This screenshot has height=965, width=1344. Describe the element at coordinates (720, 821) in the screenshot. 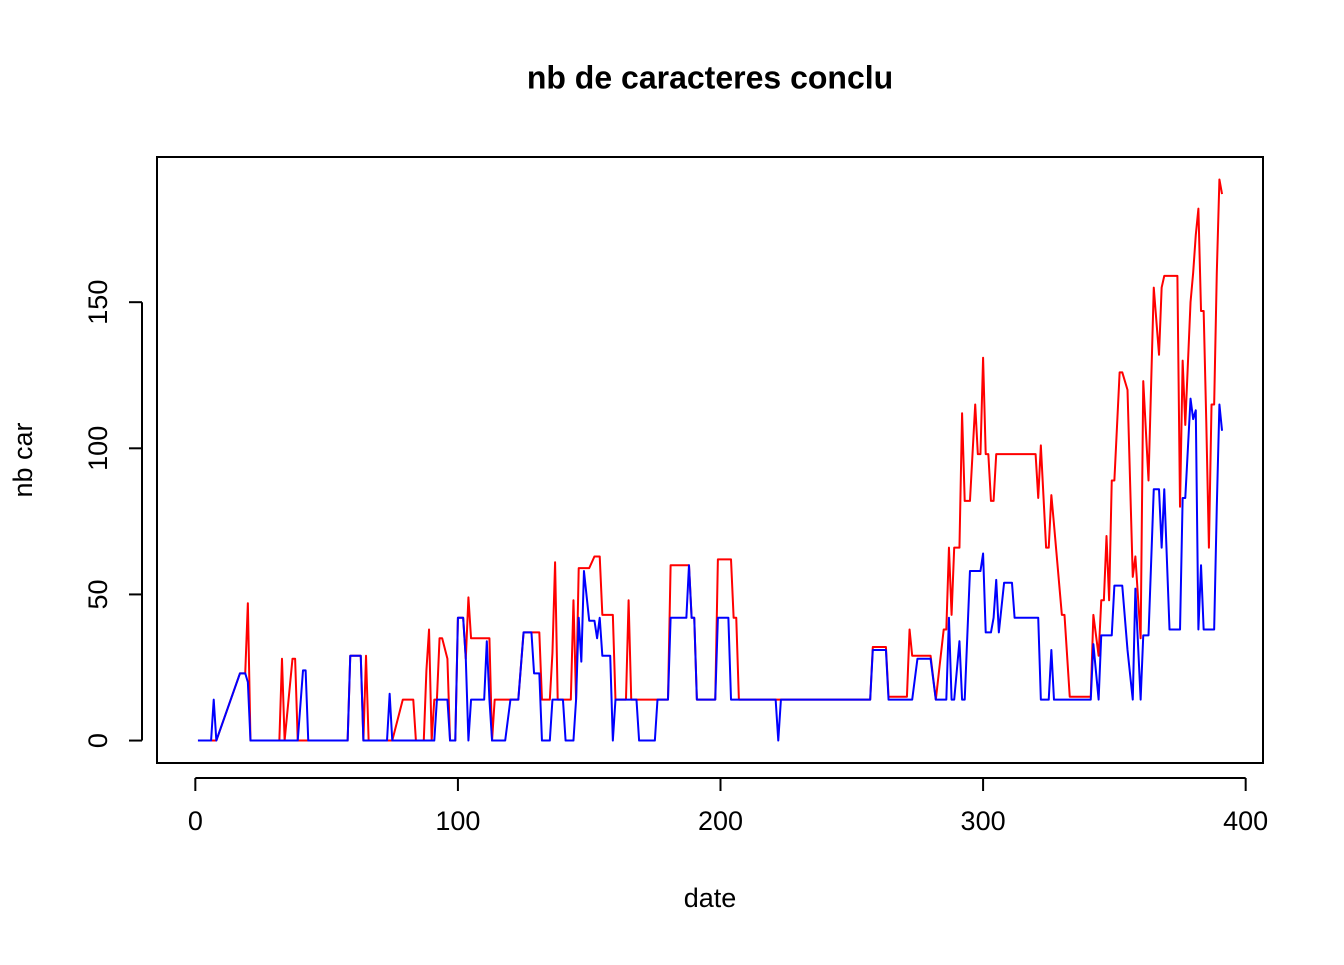

I see `x-tick-label: 200` at that location.